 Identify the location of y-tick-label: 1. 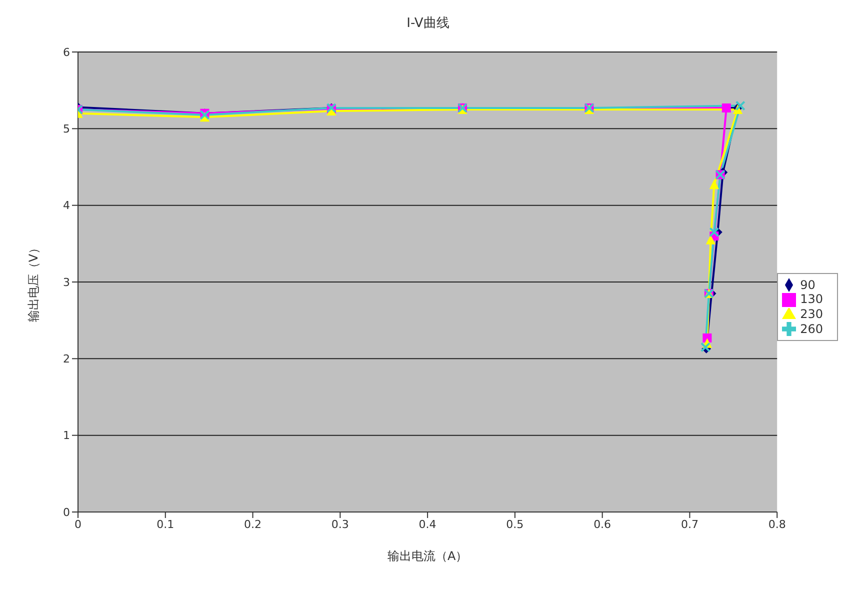
(66, 435).